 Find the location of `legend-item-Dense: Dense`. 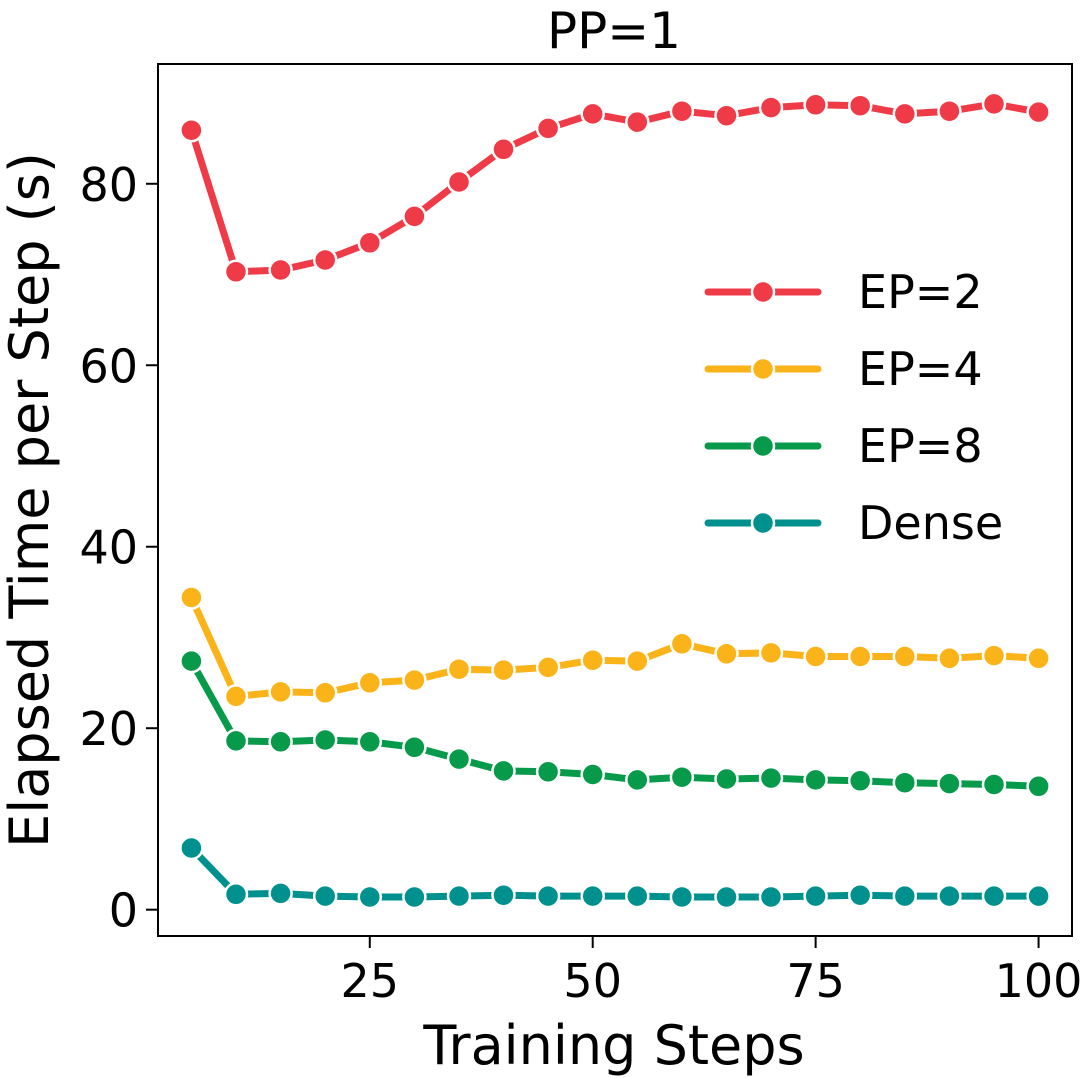

legend-item-Dense: Dense is located at coordinates (853, 523).